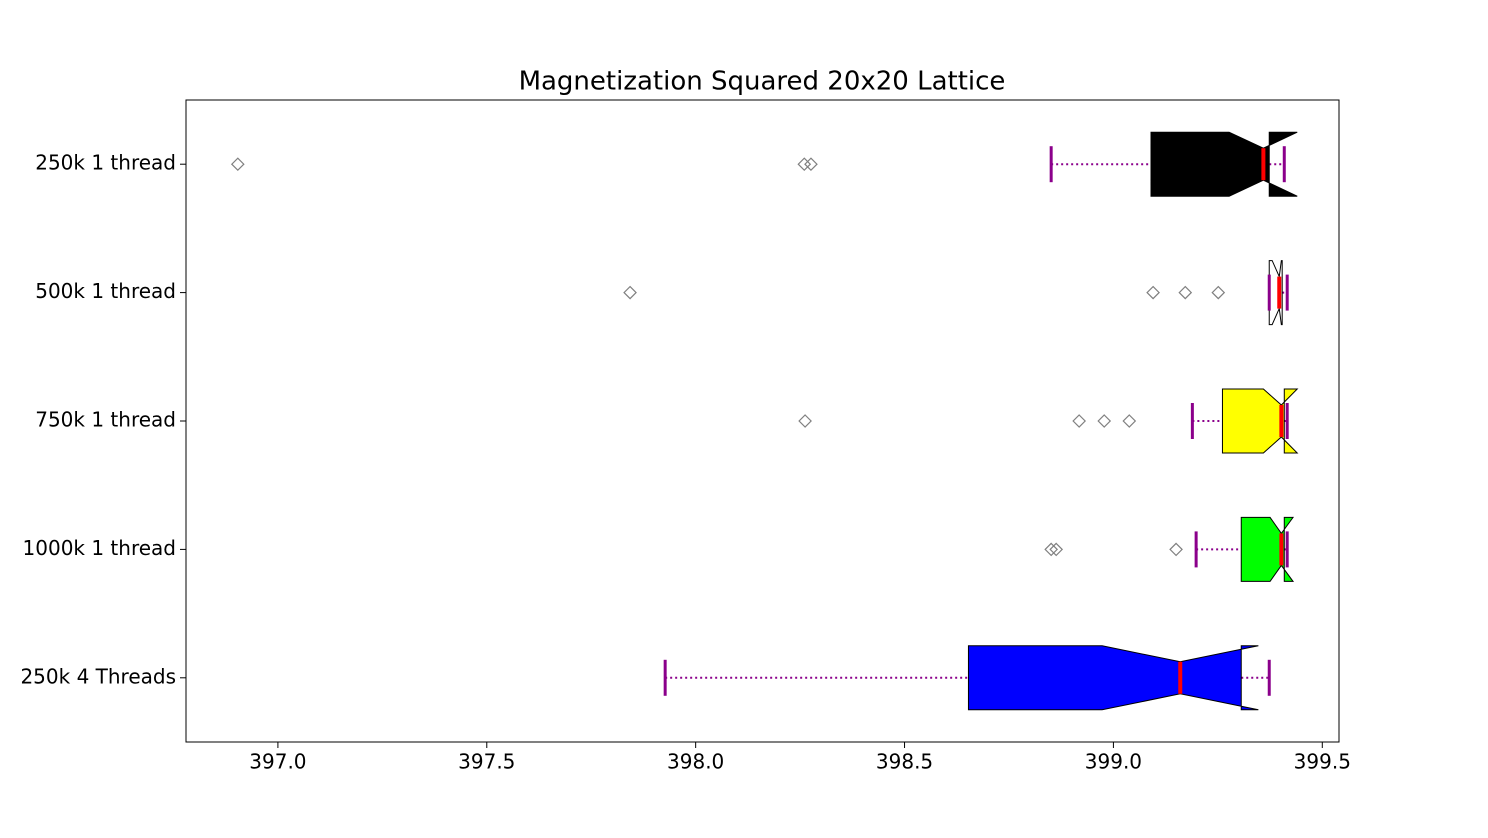 This screenshot has height=838, width=1488. What do you see at coordinates (695, 762) in the screenshot?
I see `x-tick-label: 398.0` at bounding box center [695, 762].